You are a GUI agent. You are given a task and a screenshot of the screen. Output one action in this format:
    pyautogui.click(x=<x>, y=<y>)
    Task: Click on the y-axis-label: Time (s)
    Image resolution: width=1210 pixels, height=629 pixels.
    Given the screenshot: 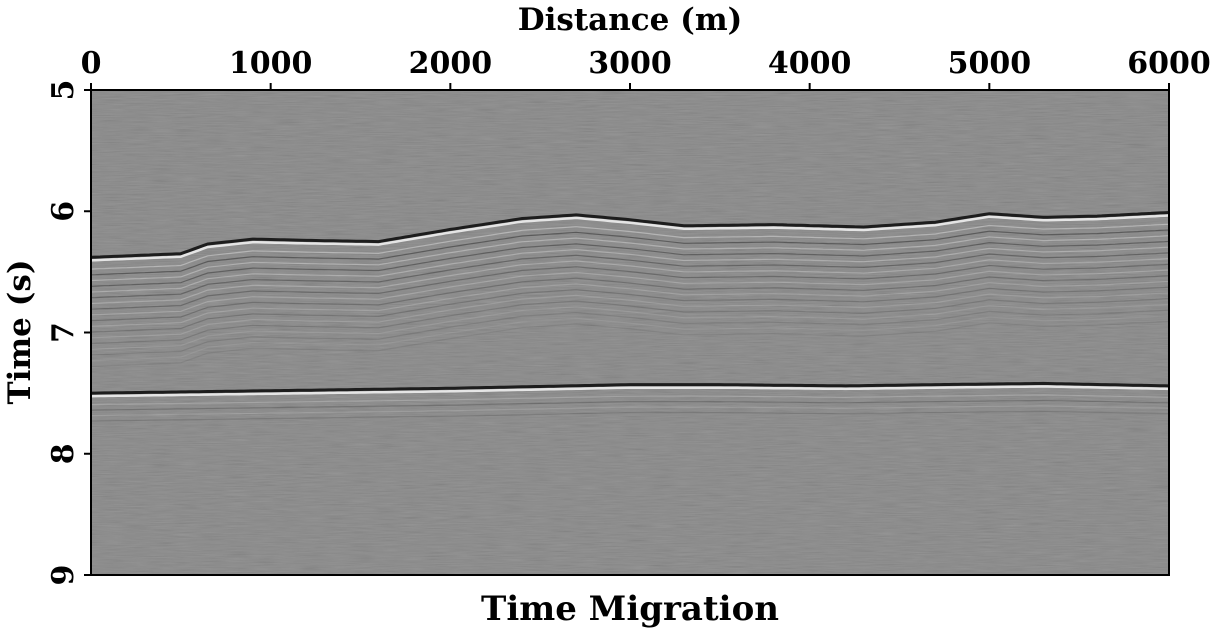 What is the action you would take?
    pyautogui.click(x=20, y=332)
    